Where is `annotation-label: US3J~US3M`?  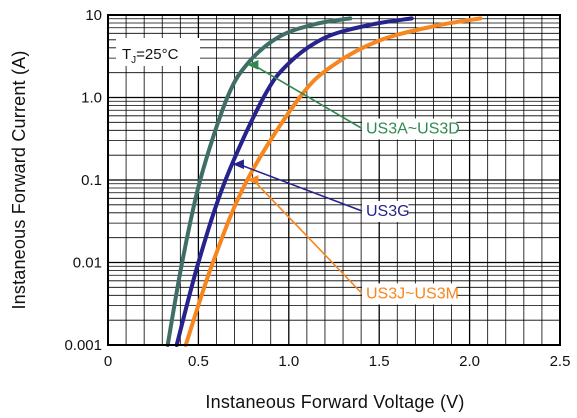
annotation-label: US3J~US3M is located at coordinates (412, 294).